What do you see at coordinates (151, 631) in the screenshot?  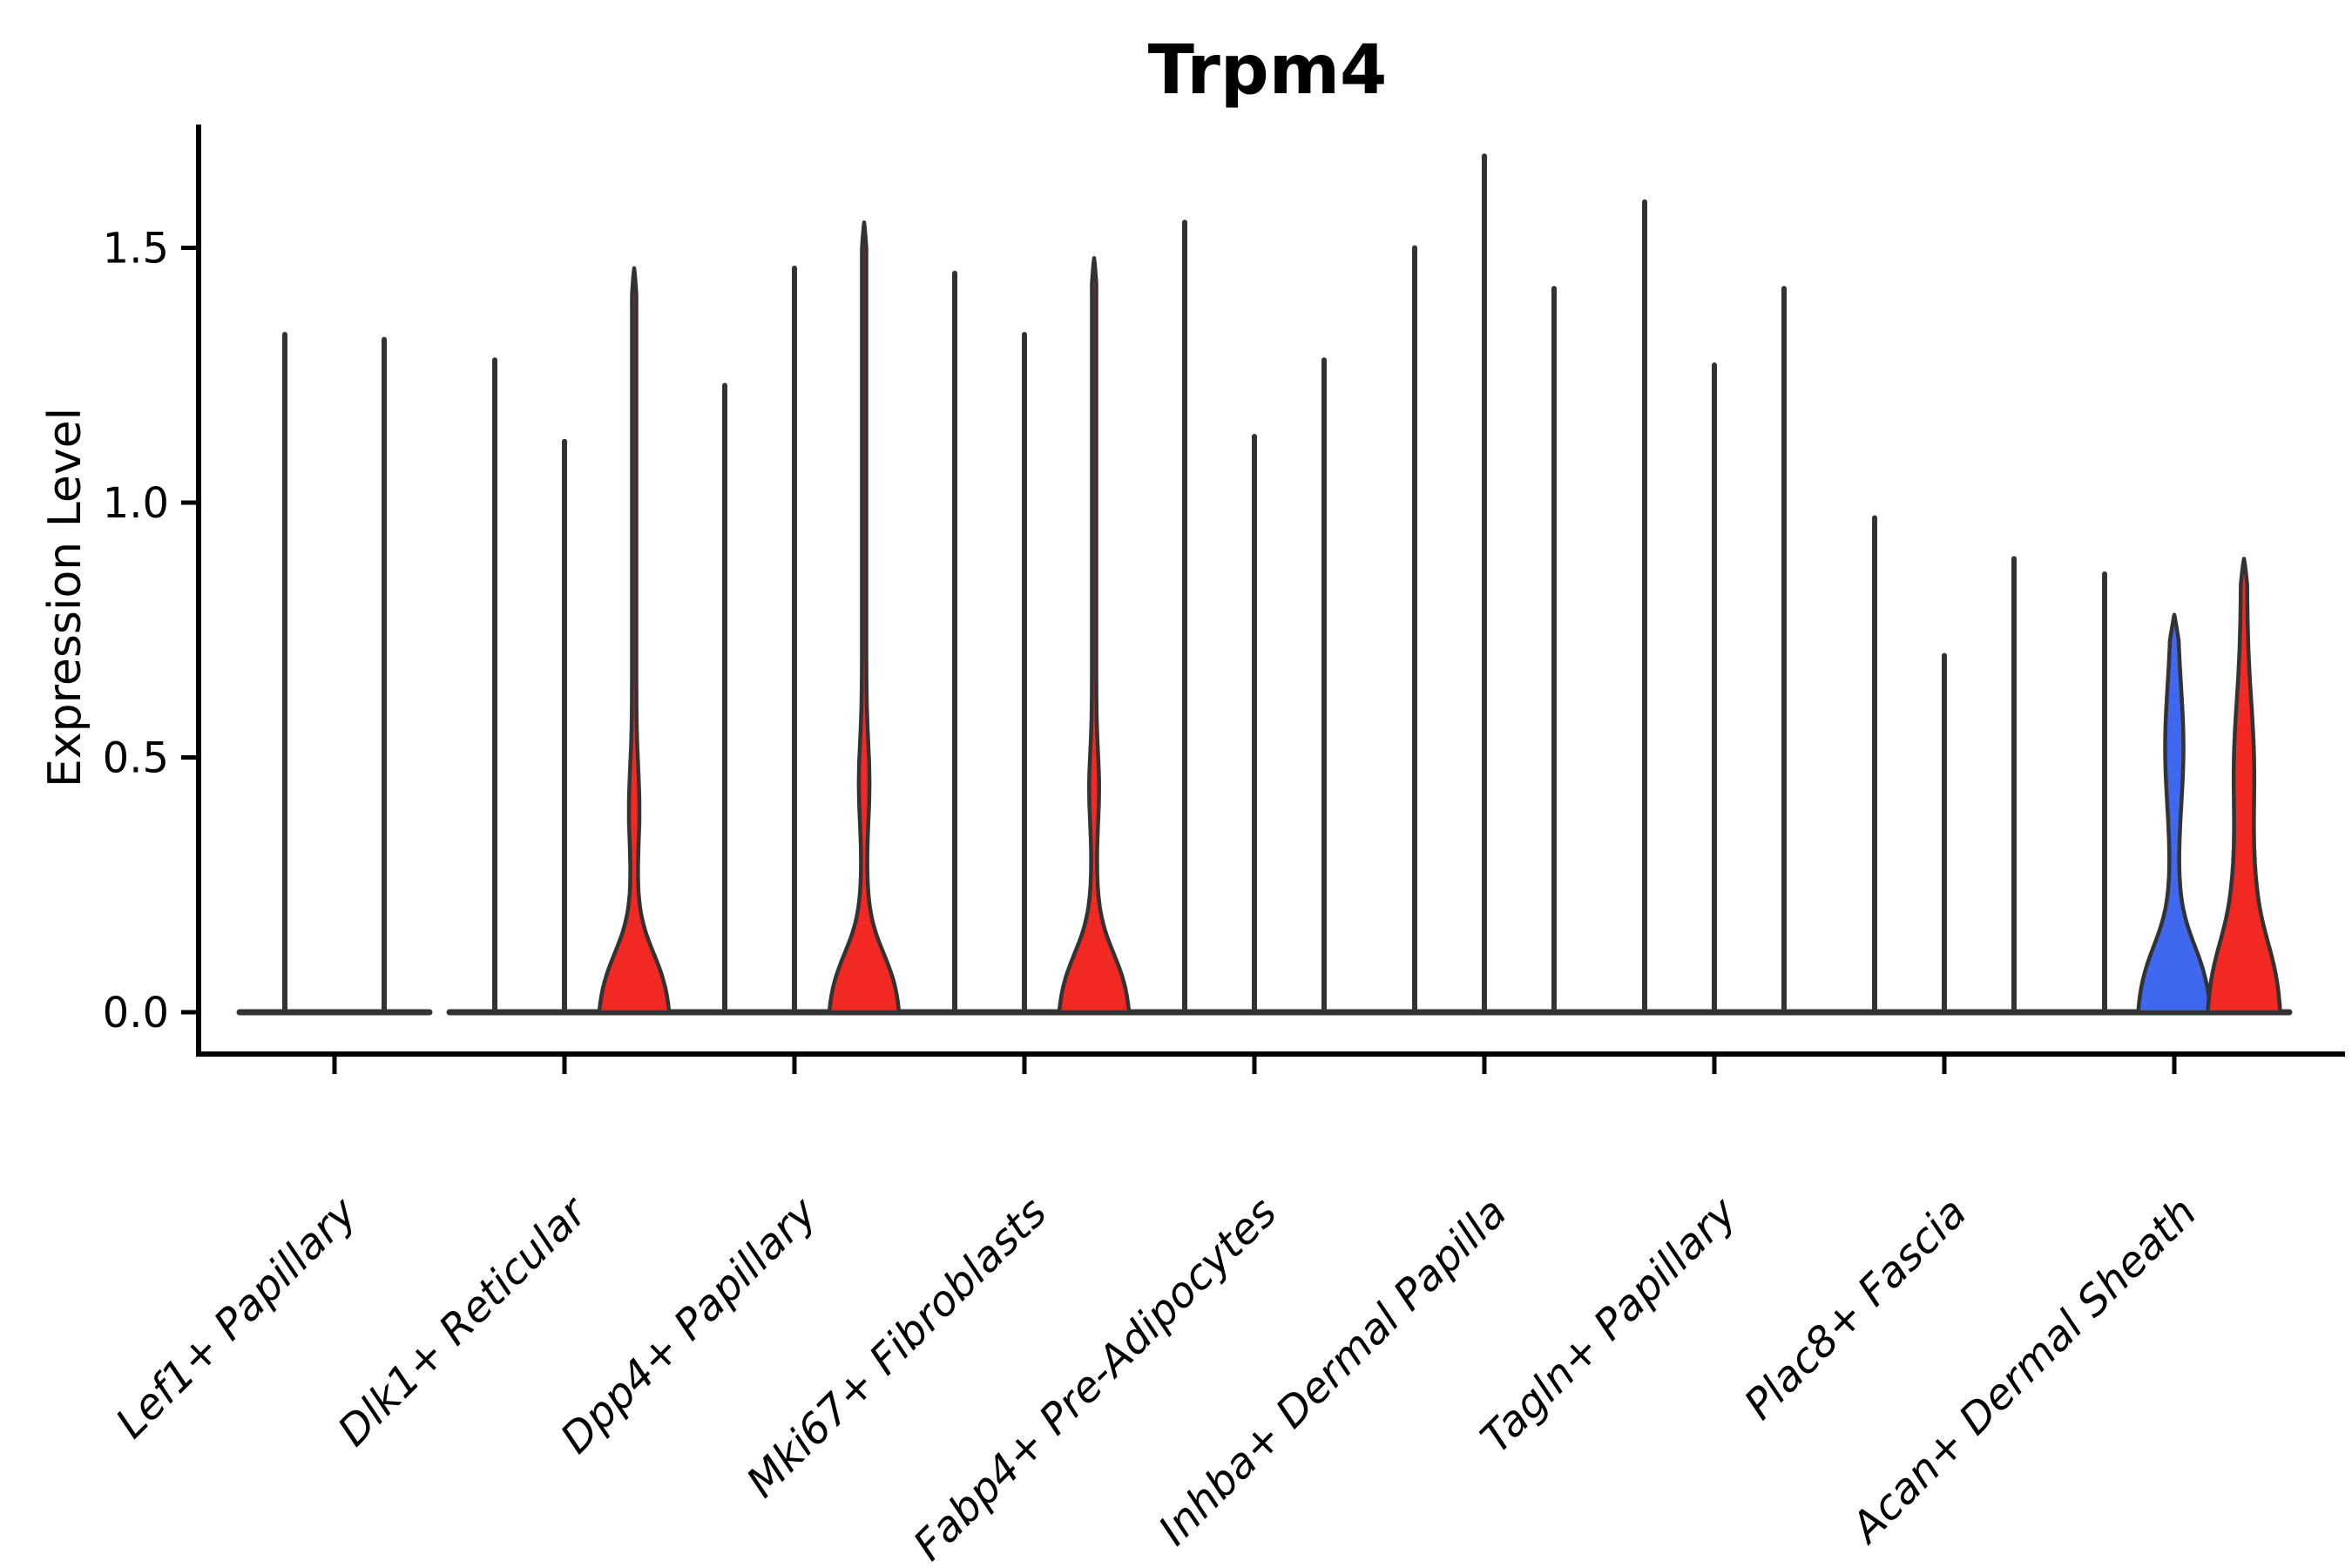 I see `y-axis-ticks: 0.0 0.5 1.0 1.5` at bounding box center [151, 631].